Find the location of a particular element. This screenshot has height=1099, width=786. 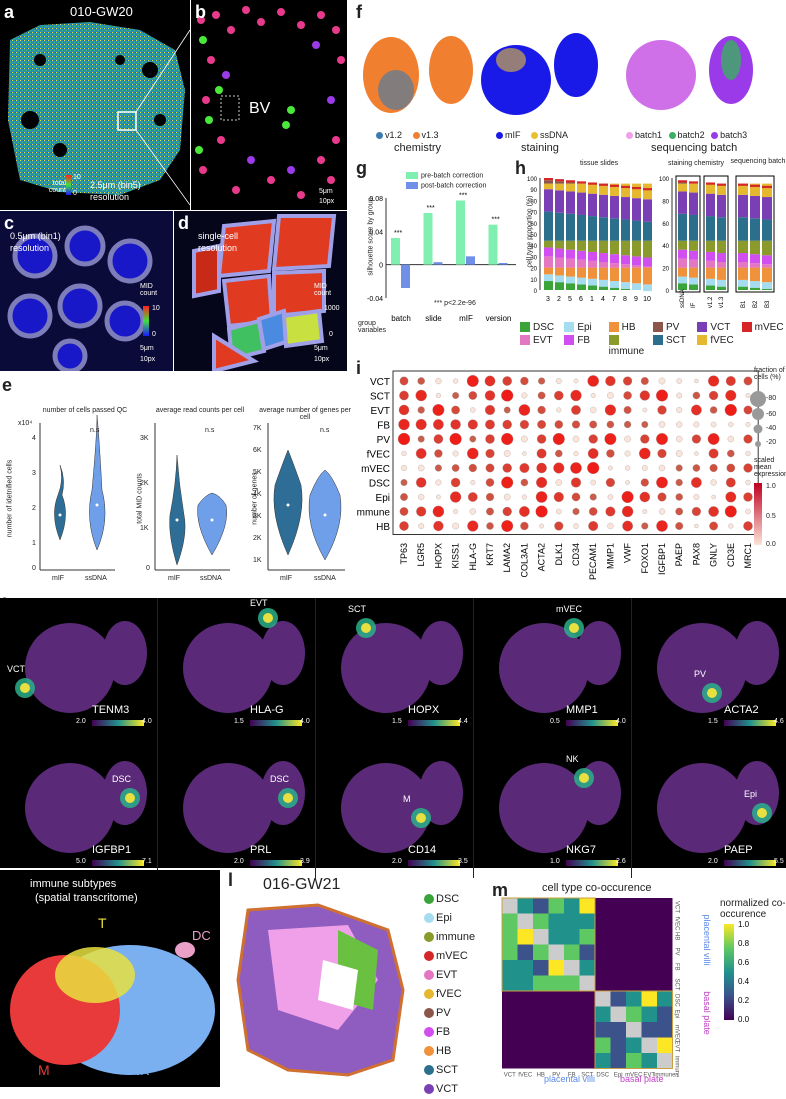

f-title1: chemistry is located at coordinates (418, 148).